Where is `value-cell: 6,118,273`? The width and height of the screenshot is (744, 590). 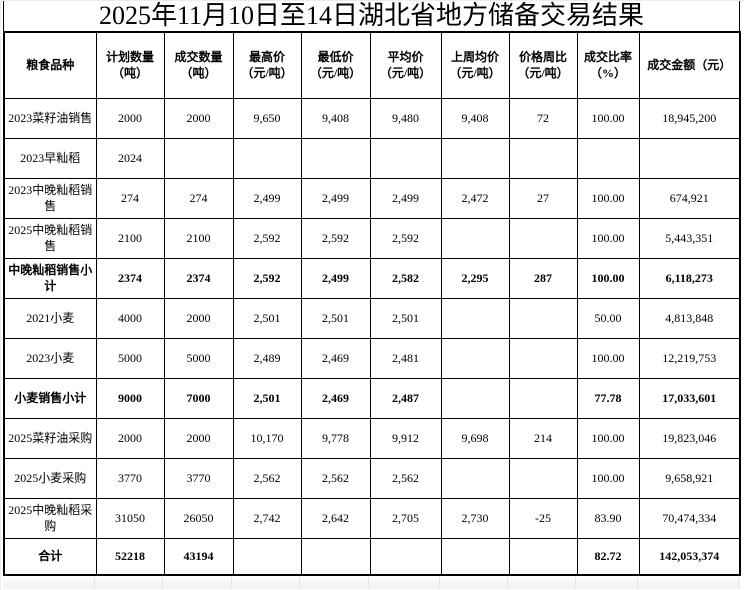 value-cell: 6,118,273 is located at coordinates (689, 278).